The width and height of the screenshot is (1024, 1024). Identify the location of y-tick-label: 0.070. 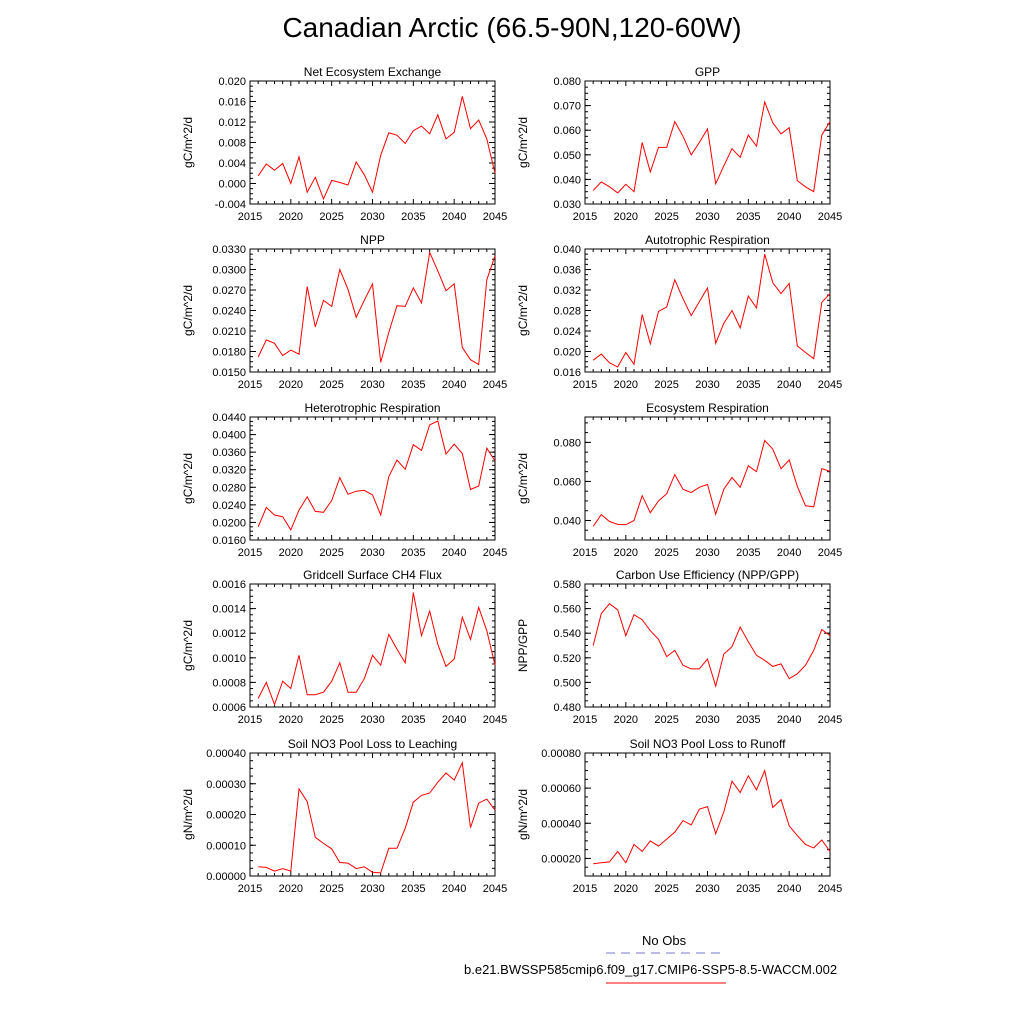
(567, 107).